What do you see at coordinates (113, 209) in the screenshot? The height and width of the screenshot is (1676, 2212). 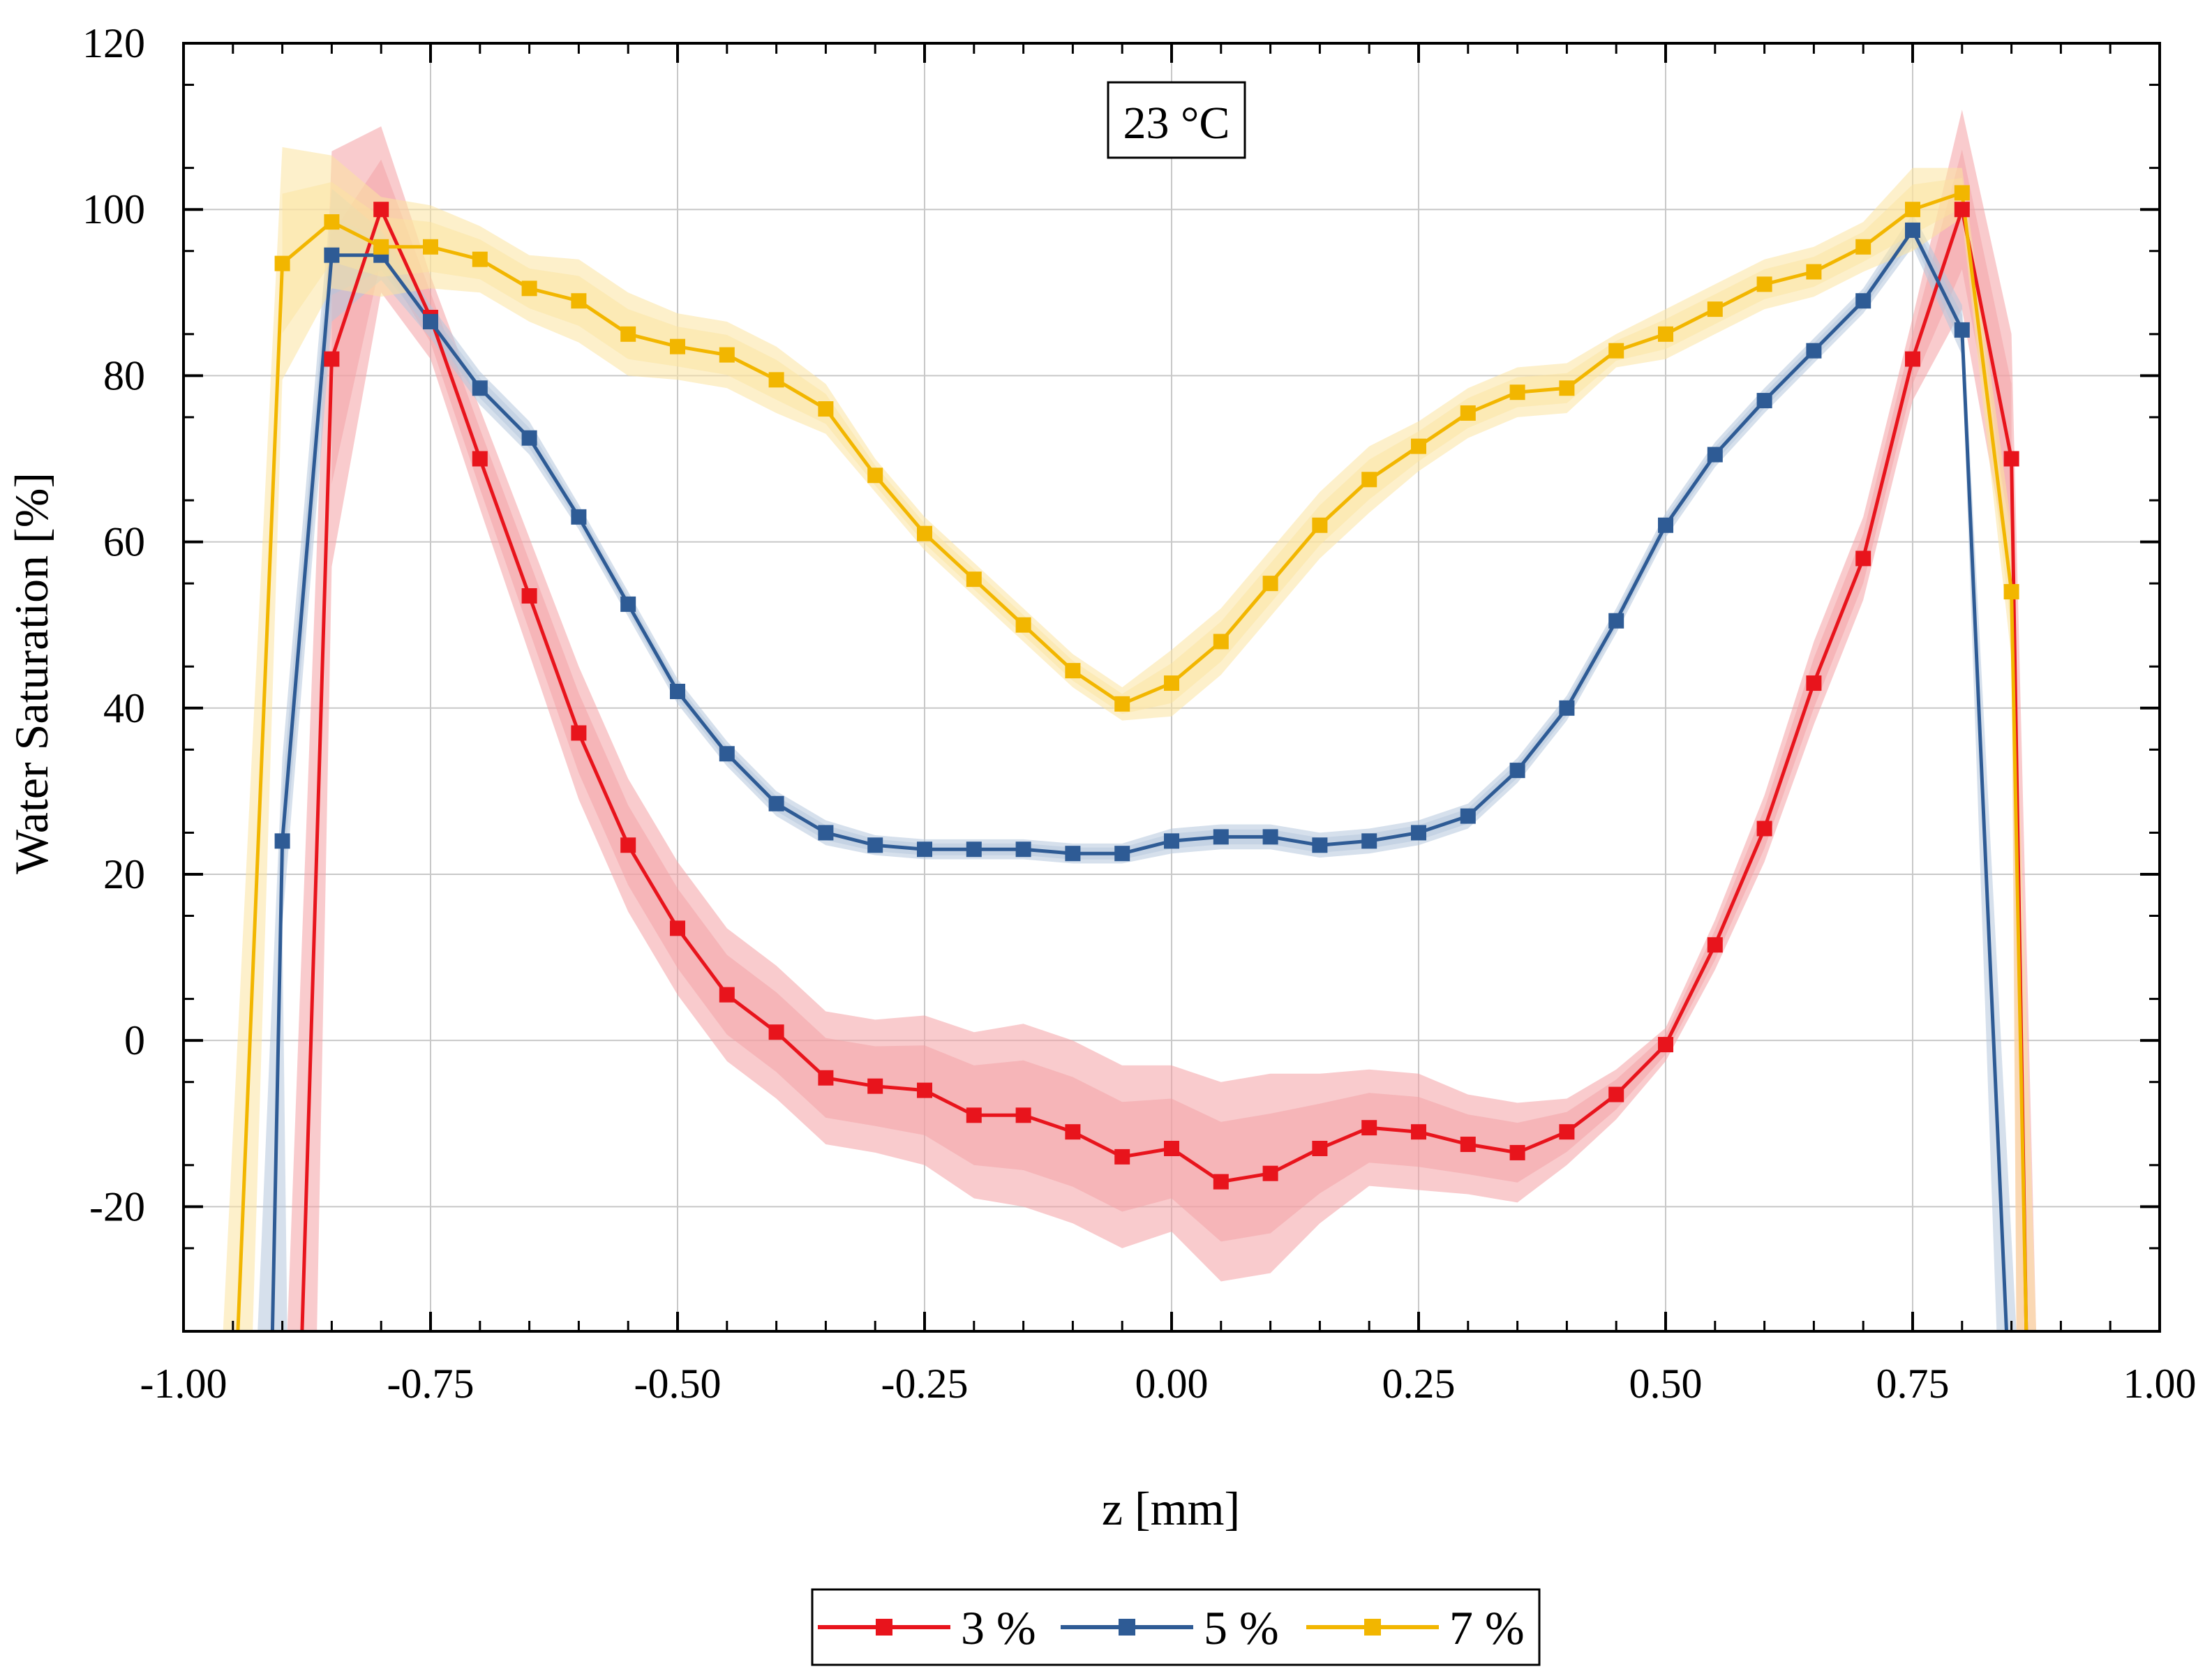 I see `y-tick-label: 100` at bounding box center [113, 209].